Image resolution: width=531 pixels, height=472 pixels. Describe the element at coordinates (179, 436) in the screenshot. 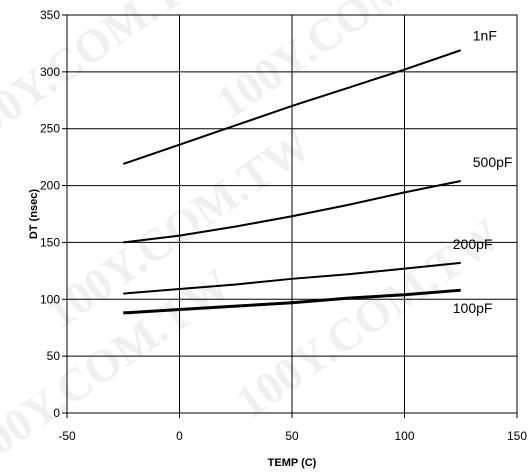

I see `x-tick-label: 0` at that location.